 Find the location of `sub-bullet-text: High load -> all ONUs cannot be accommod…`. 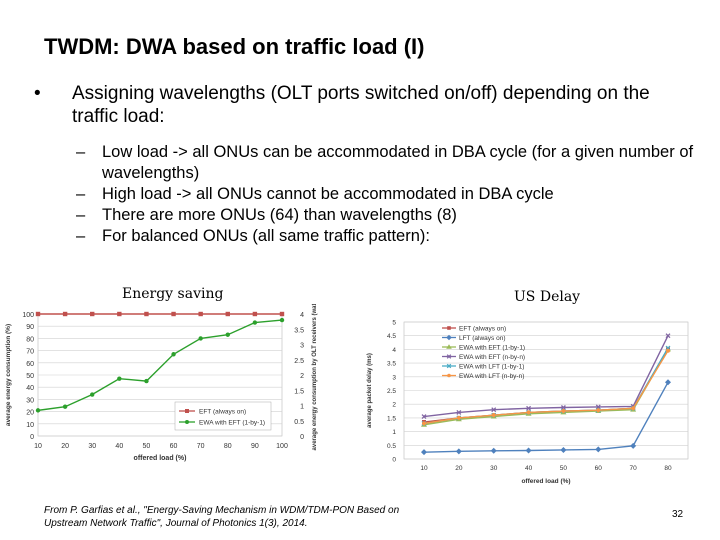

sub-bullet-text: High load -> all ONUs cannot be accommod… is located at coordinates (328, 194).